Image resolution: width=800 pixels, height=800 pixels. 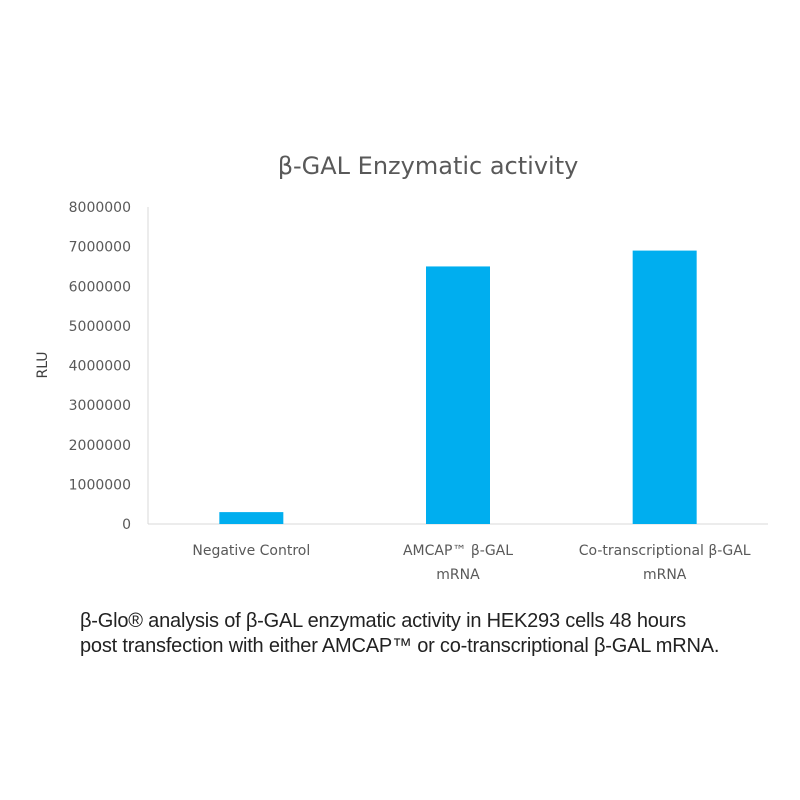 What do you see at coordinates (100, 248) in the screenshot?
I see `y-tick-label: 7000000` at bounding box center [100, 248].